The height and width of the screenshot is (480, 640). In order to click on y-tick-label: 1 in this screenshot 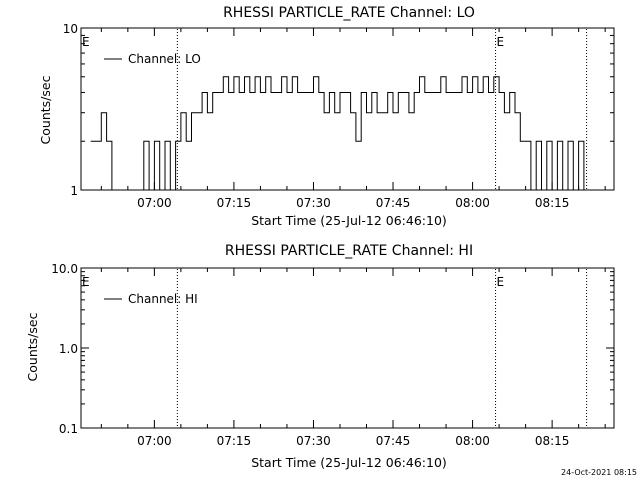, I will do `click(74, 191)`.